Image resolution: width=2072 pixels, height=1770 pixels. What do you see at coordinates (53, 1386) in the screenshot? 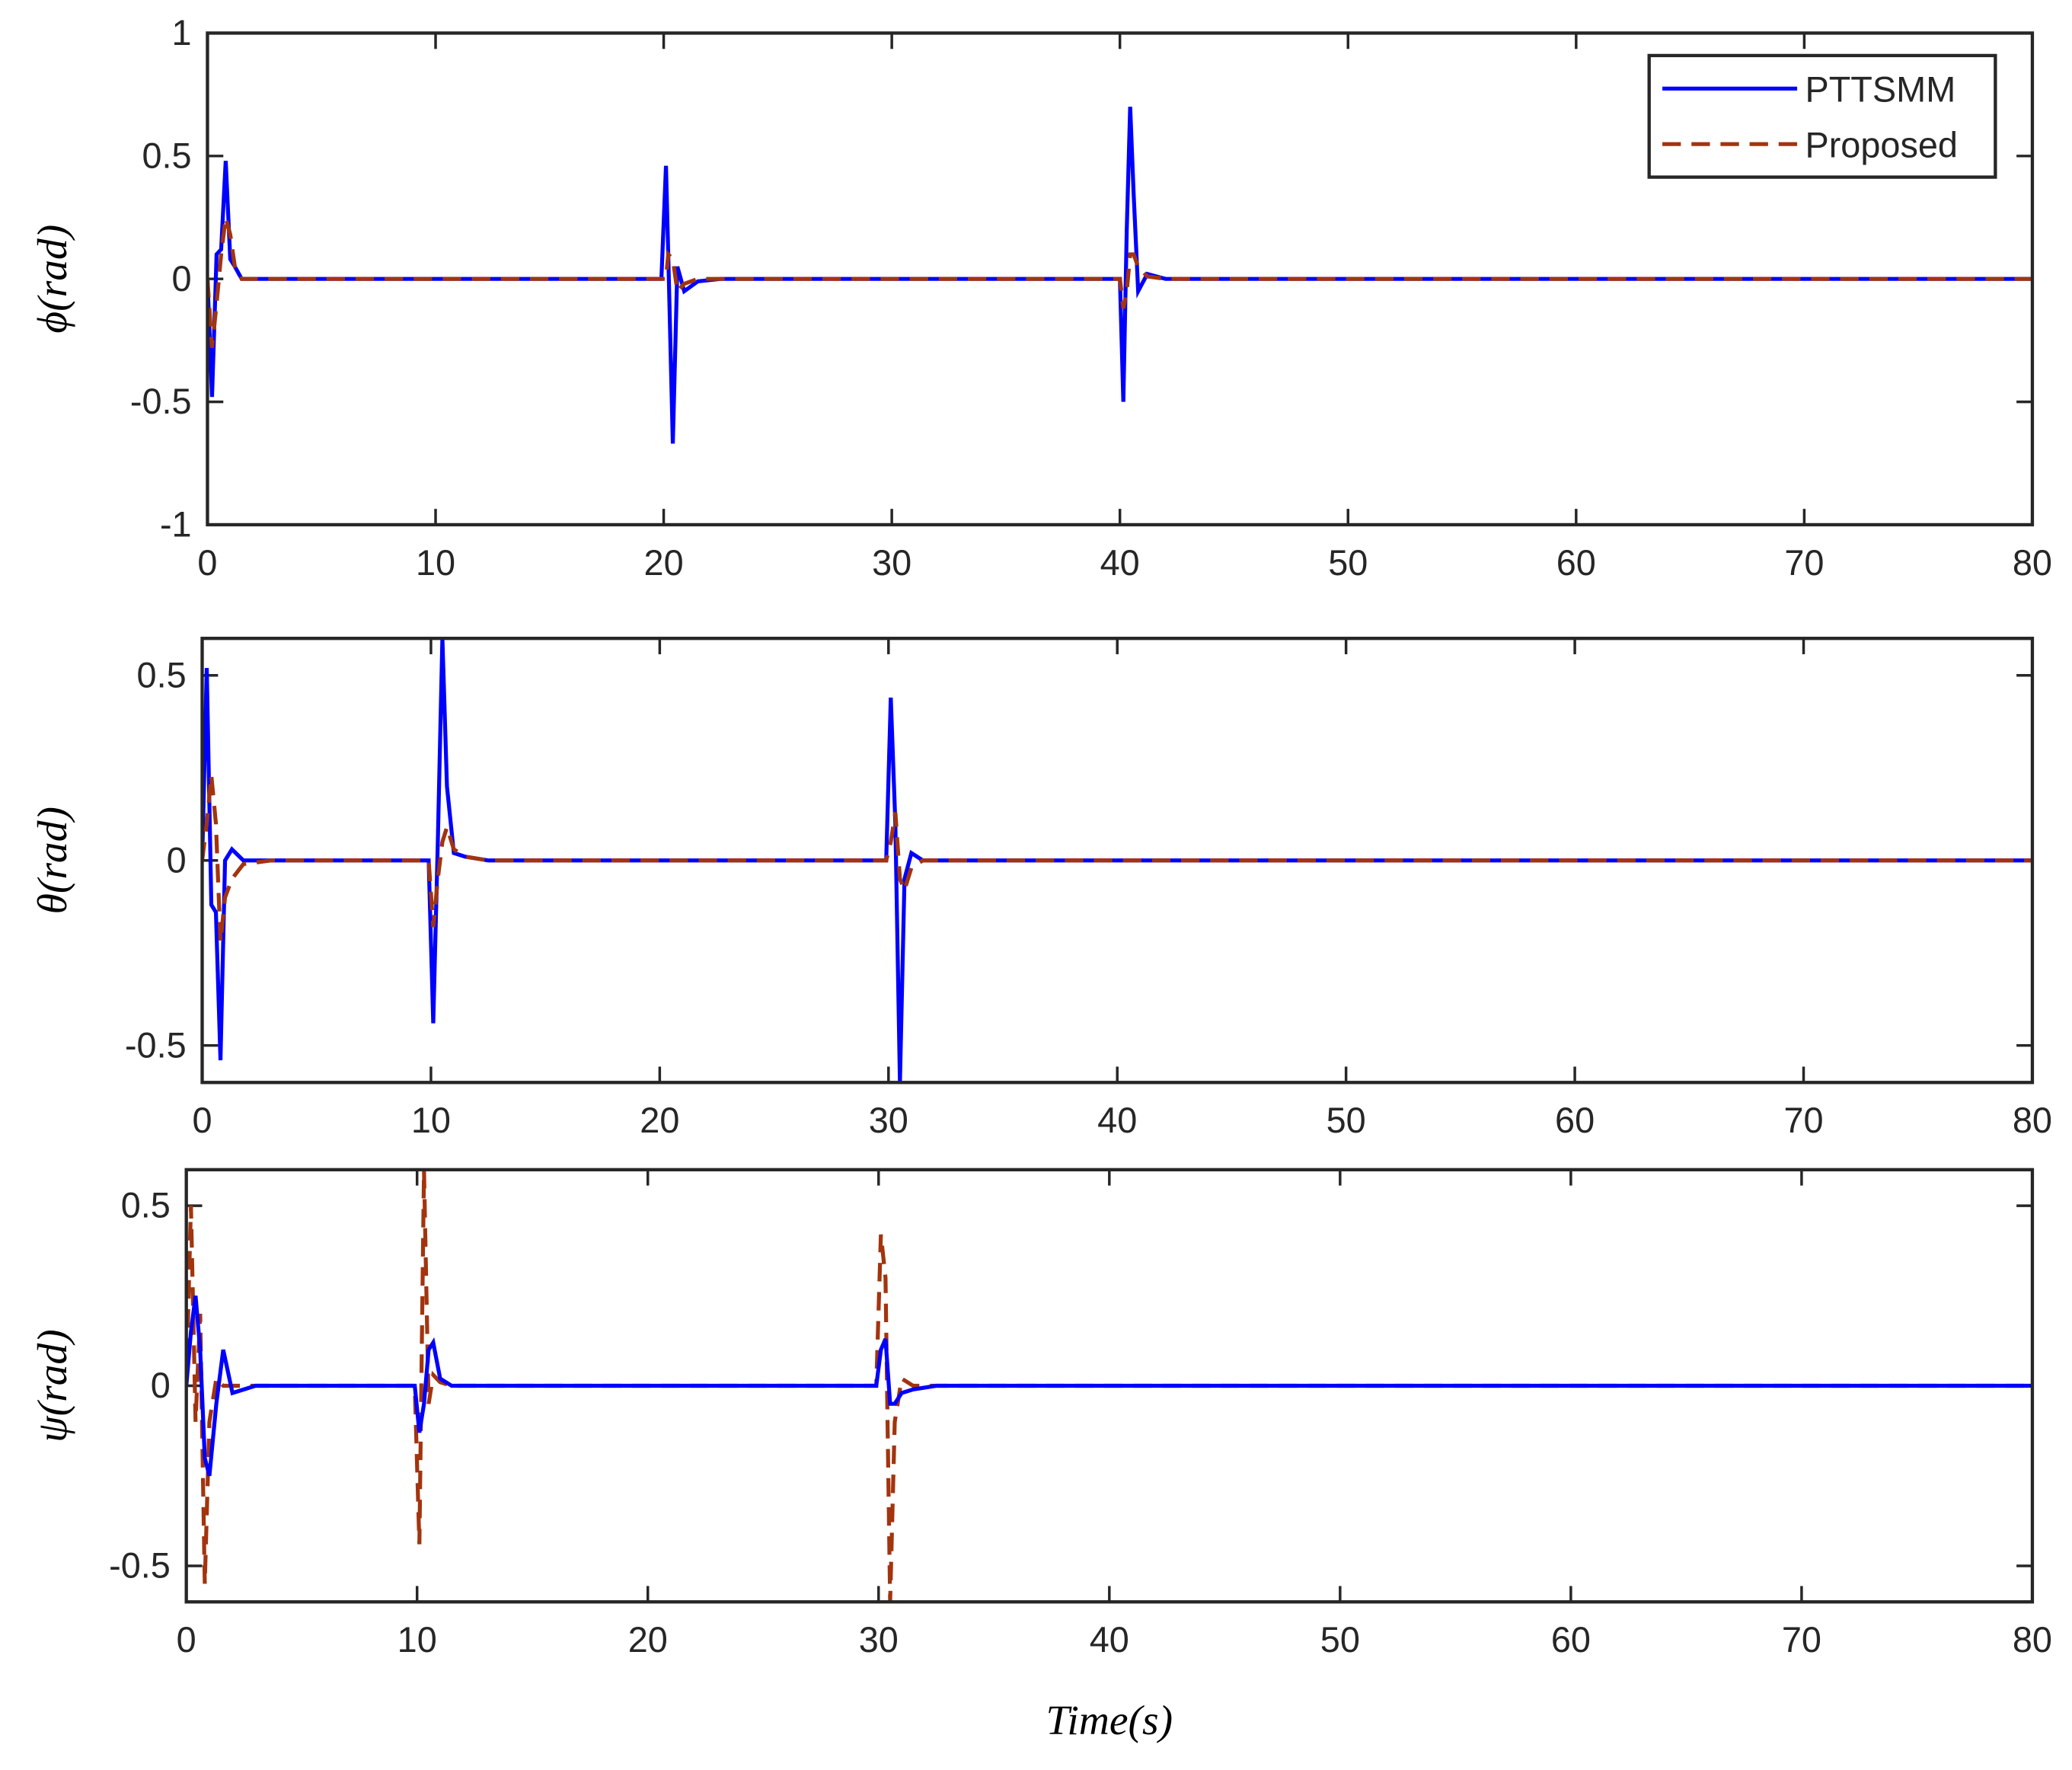
I see `y-axis-label: ψ(rad)` at bounding box center [53, 1386].